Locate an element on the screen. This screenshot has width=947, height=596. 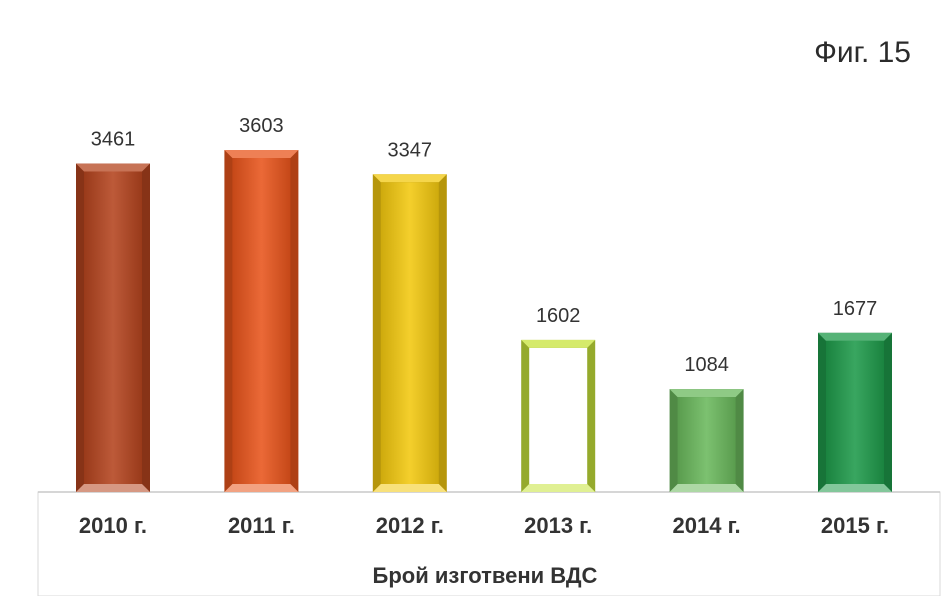
value-label: 3461 is located at coordinates (113, 139).